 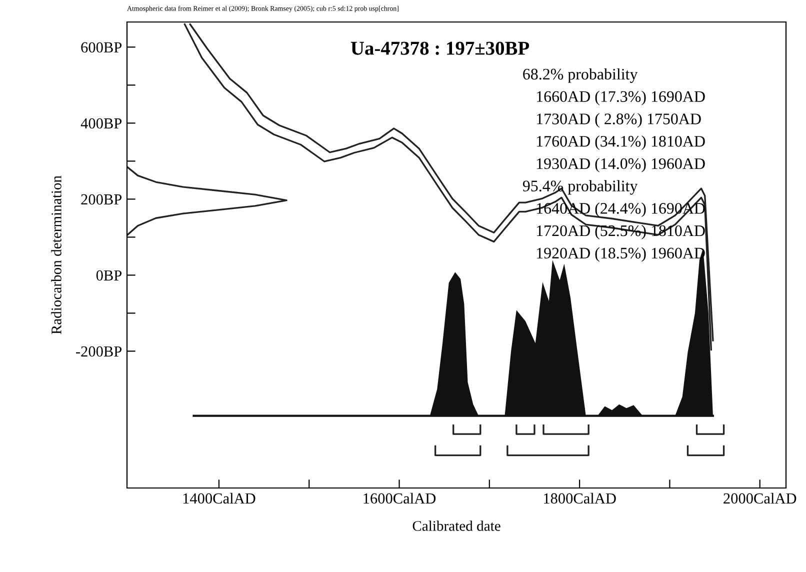 I want to click on x-tick-label: 1600CalAD, so click(x=400, y=498).